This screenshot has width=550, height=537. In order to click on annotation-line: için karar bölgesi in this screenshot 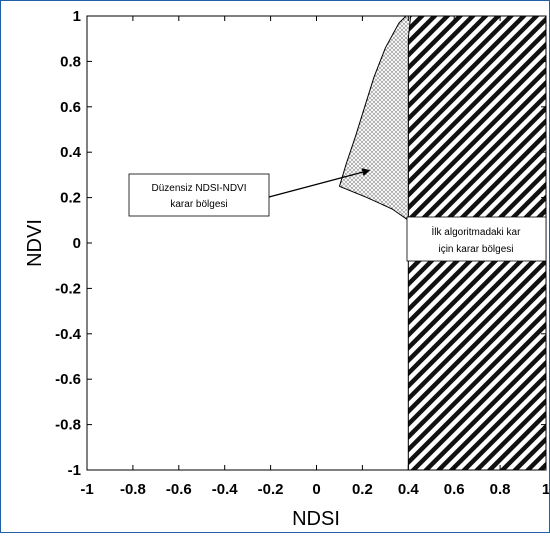, I will do `click(475, 249)`.